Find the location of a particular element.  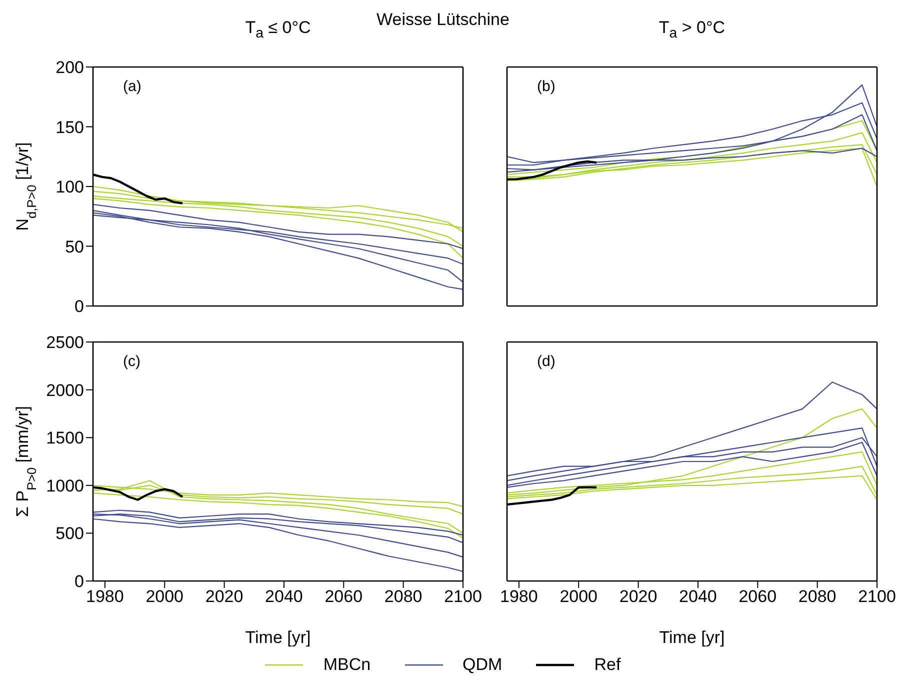

legend-label: QDM is located at coordinates (482, 665).